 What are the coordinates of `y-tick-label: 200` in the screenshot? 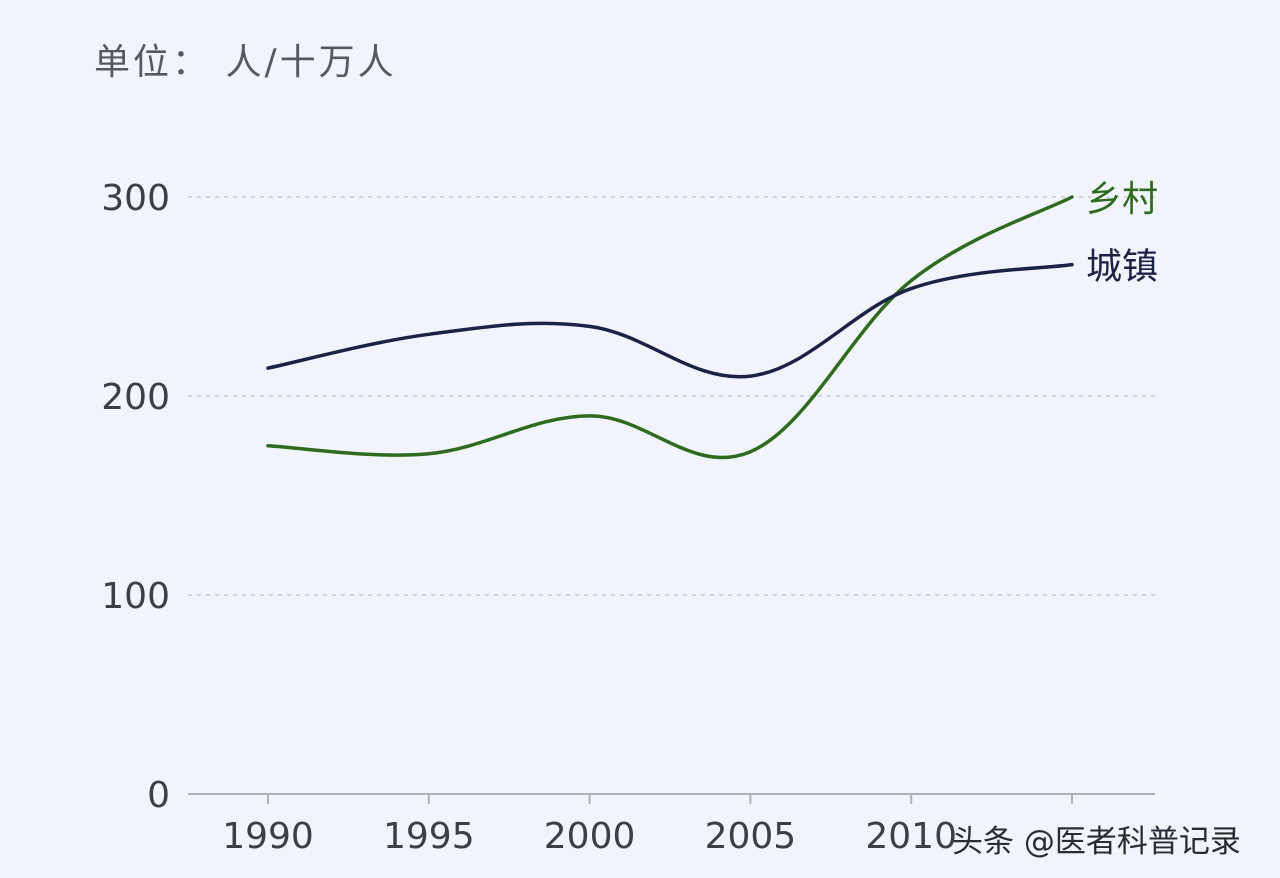 It's located at (135, 397).